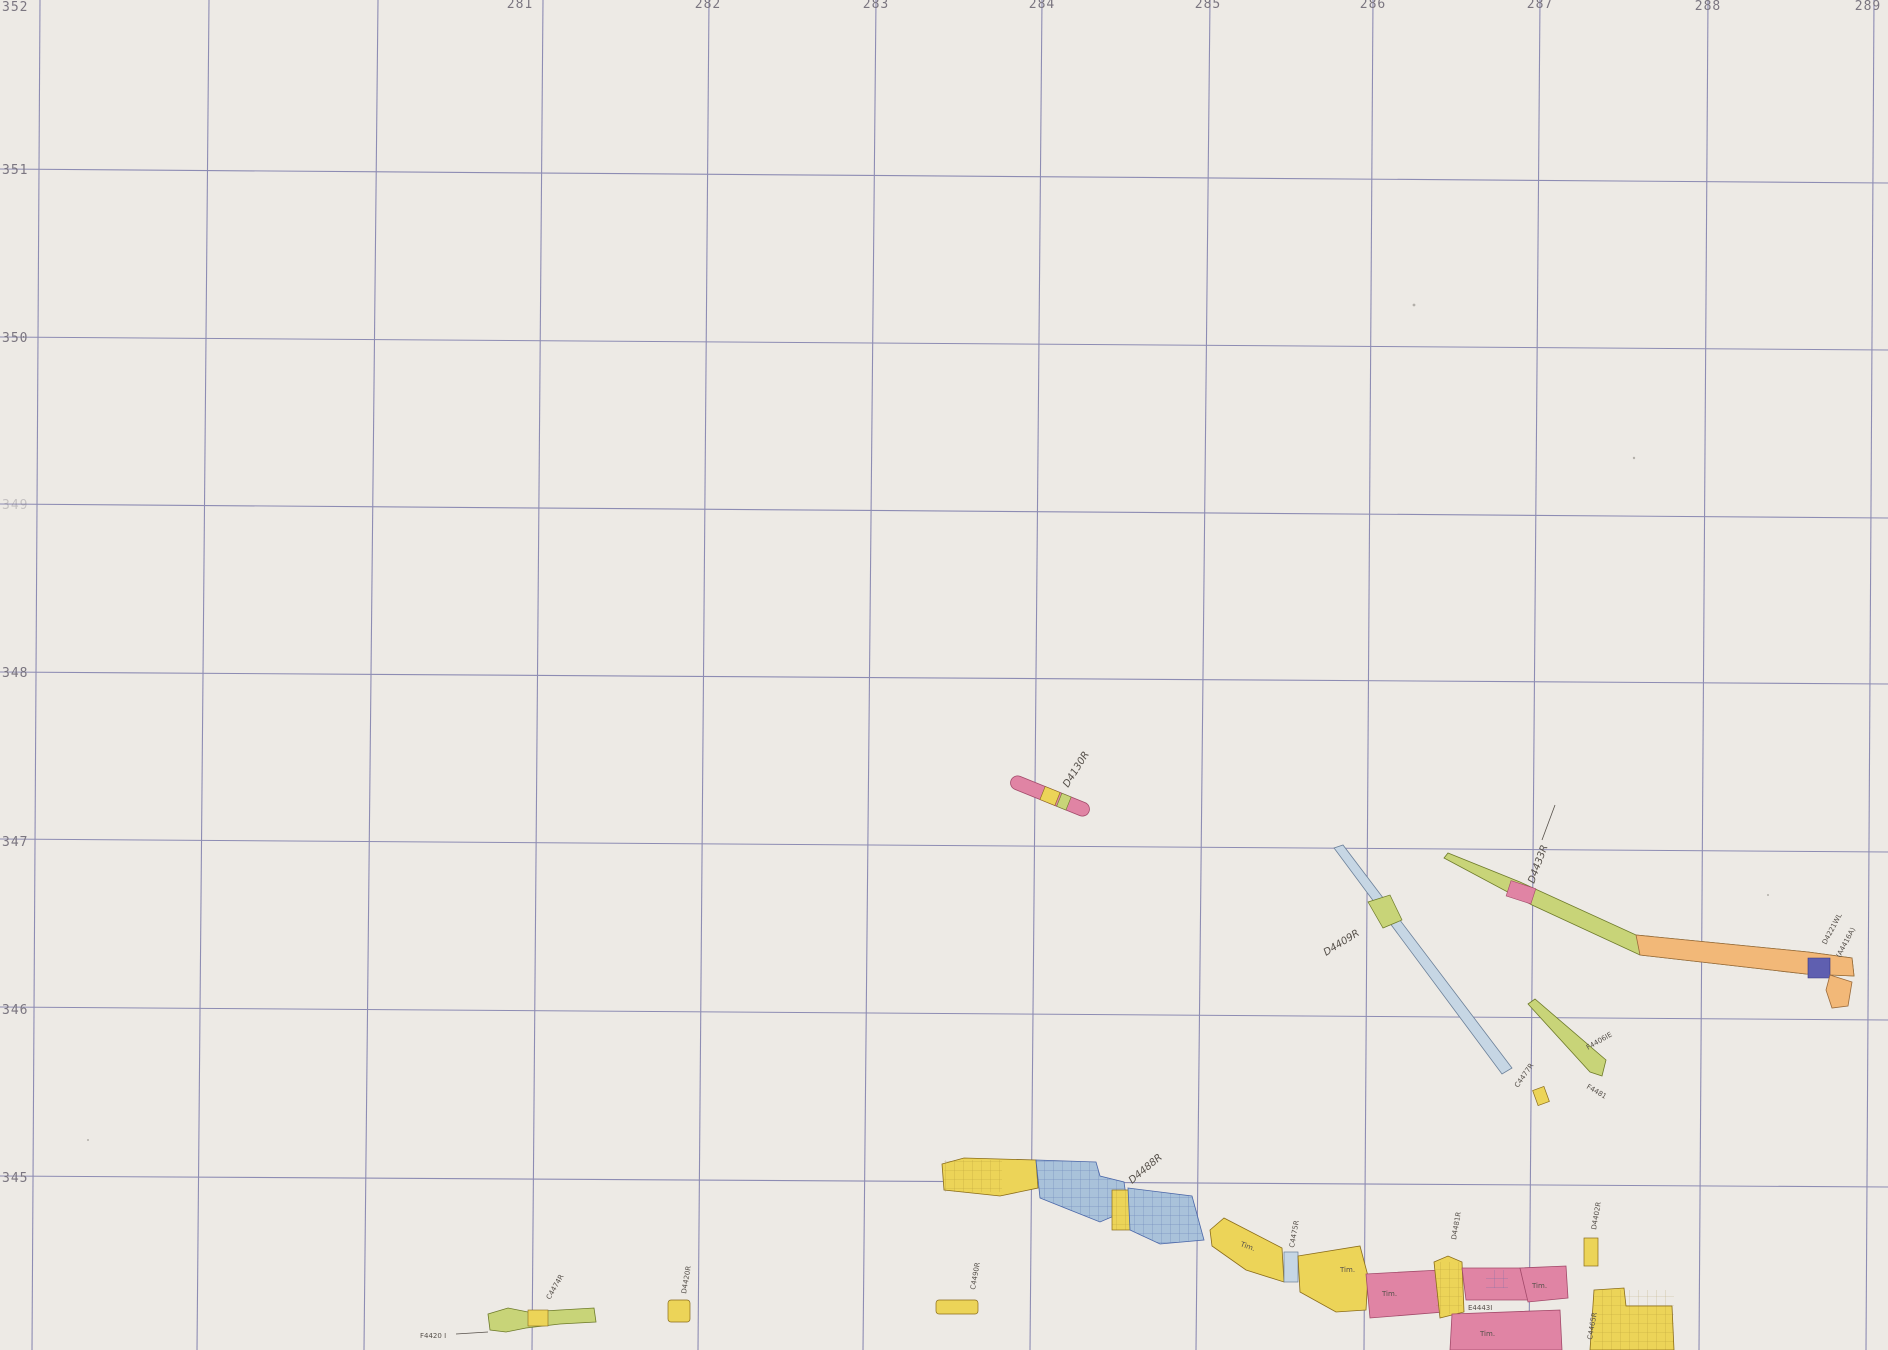 The width and height of the screenshot is (1888, 1350). What do you see at coordinates (1540, 6) in the screenshot?
I see `easting-label-287: 287` at bounding box center [1540, 6].